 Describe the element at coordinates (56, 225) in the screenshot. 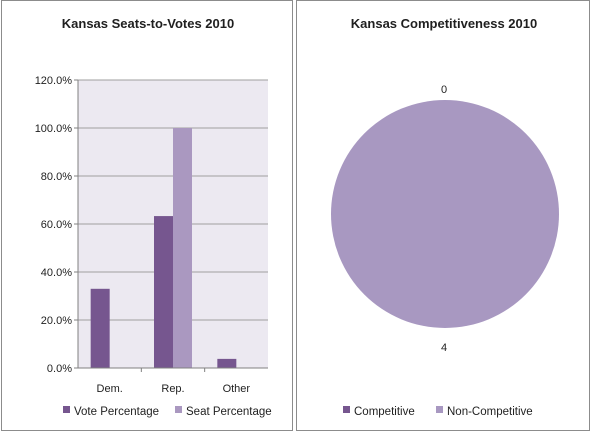

I see `y-tick-label: 60.0%` at that location.